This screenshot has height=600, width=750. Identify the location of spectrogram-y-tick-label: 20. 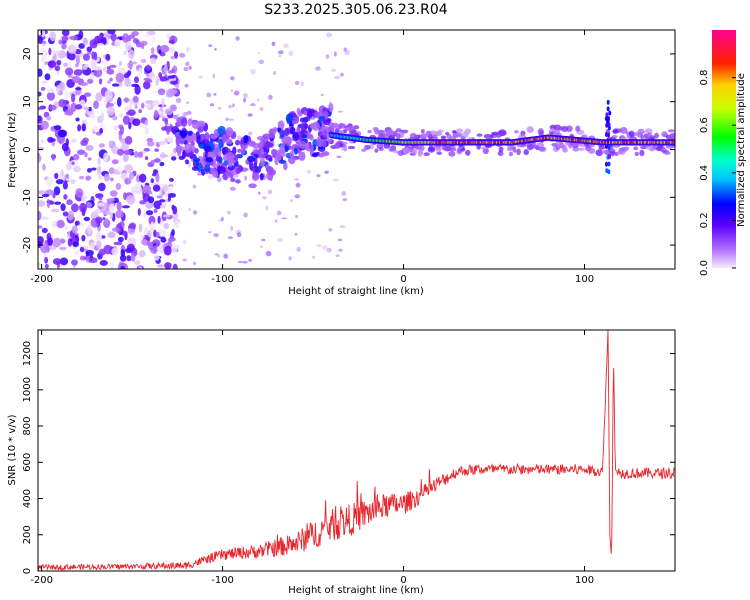
(27, 54).